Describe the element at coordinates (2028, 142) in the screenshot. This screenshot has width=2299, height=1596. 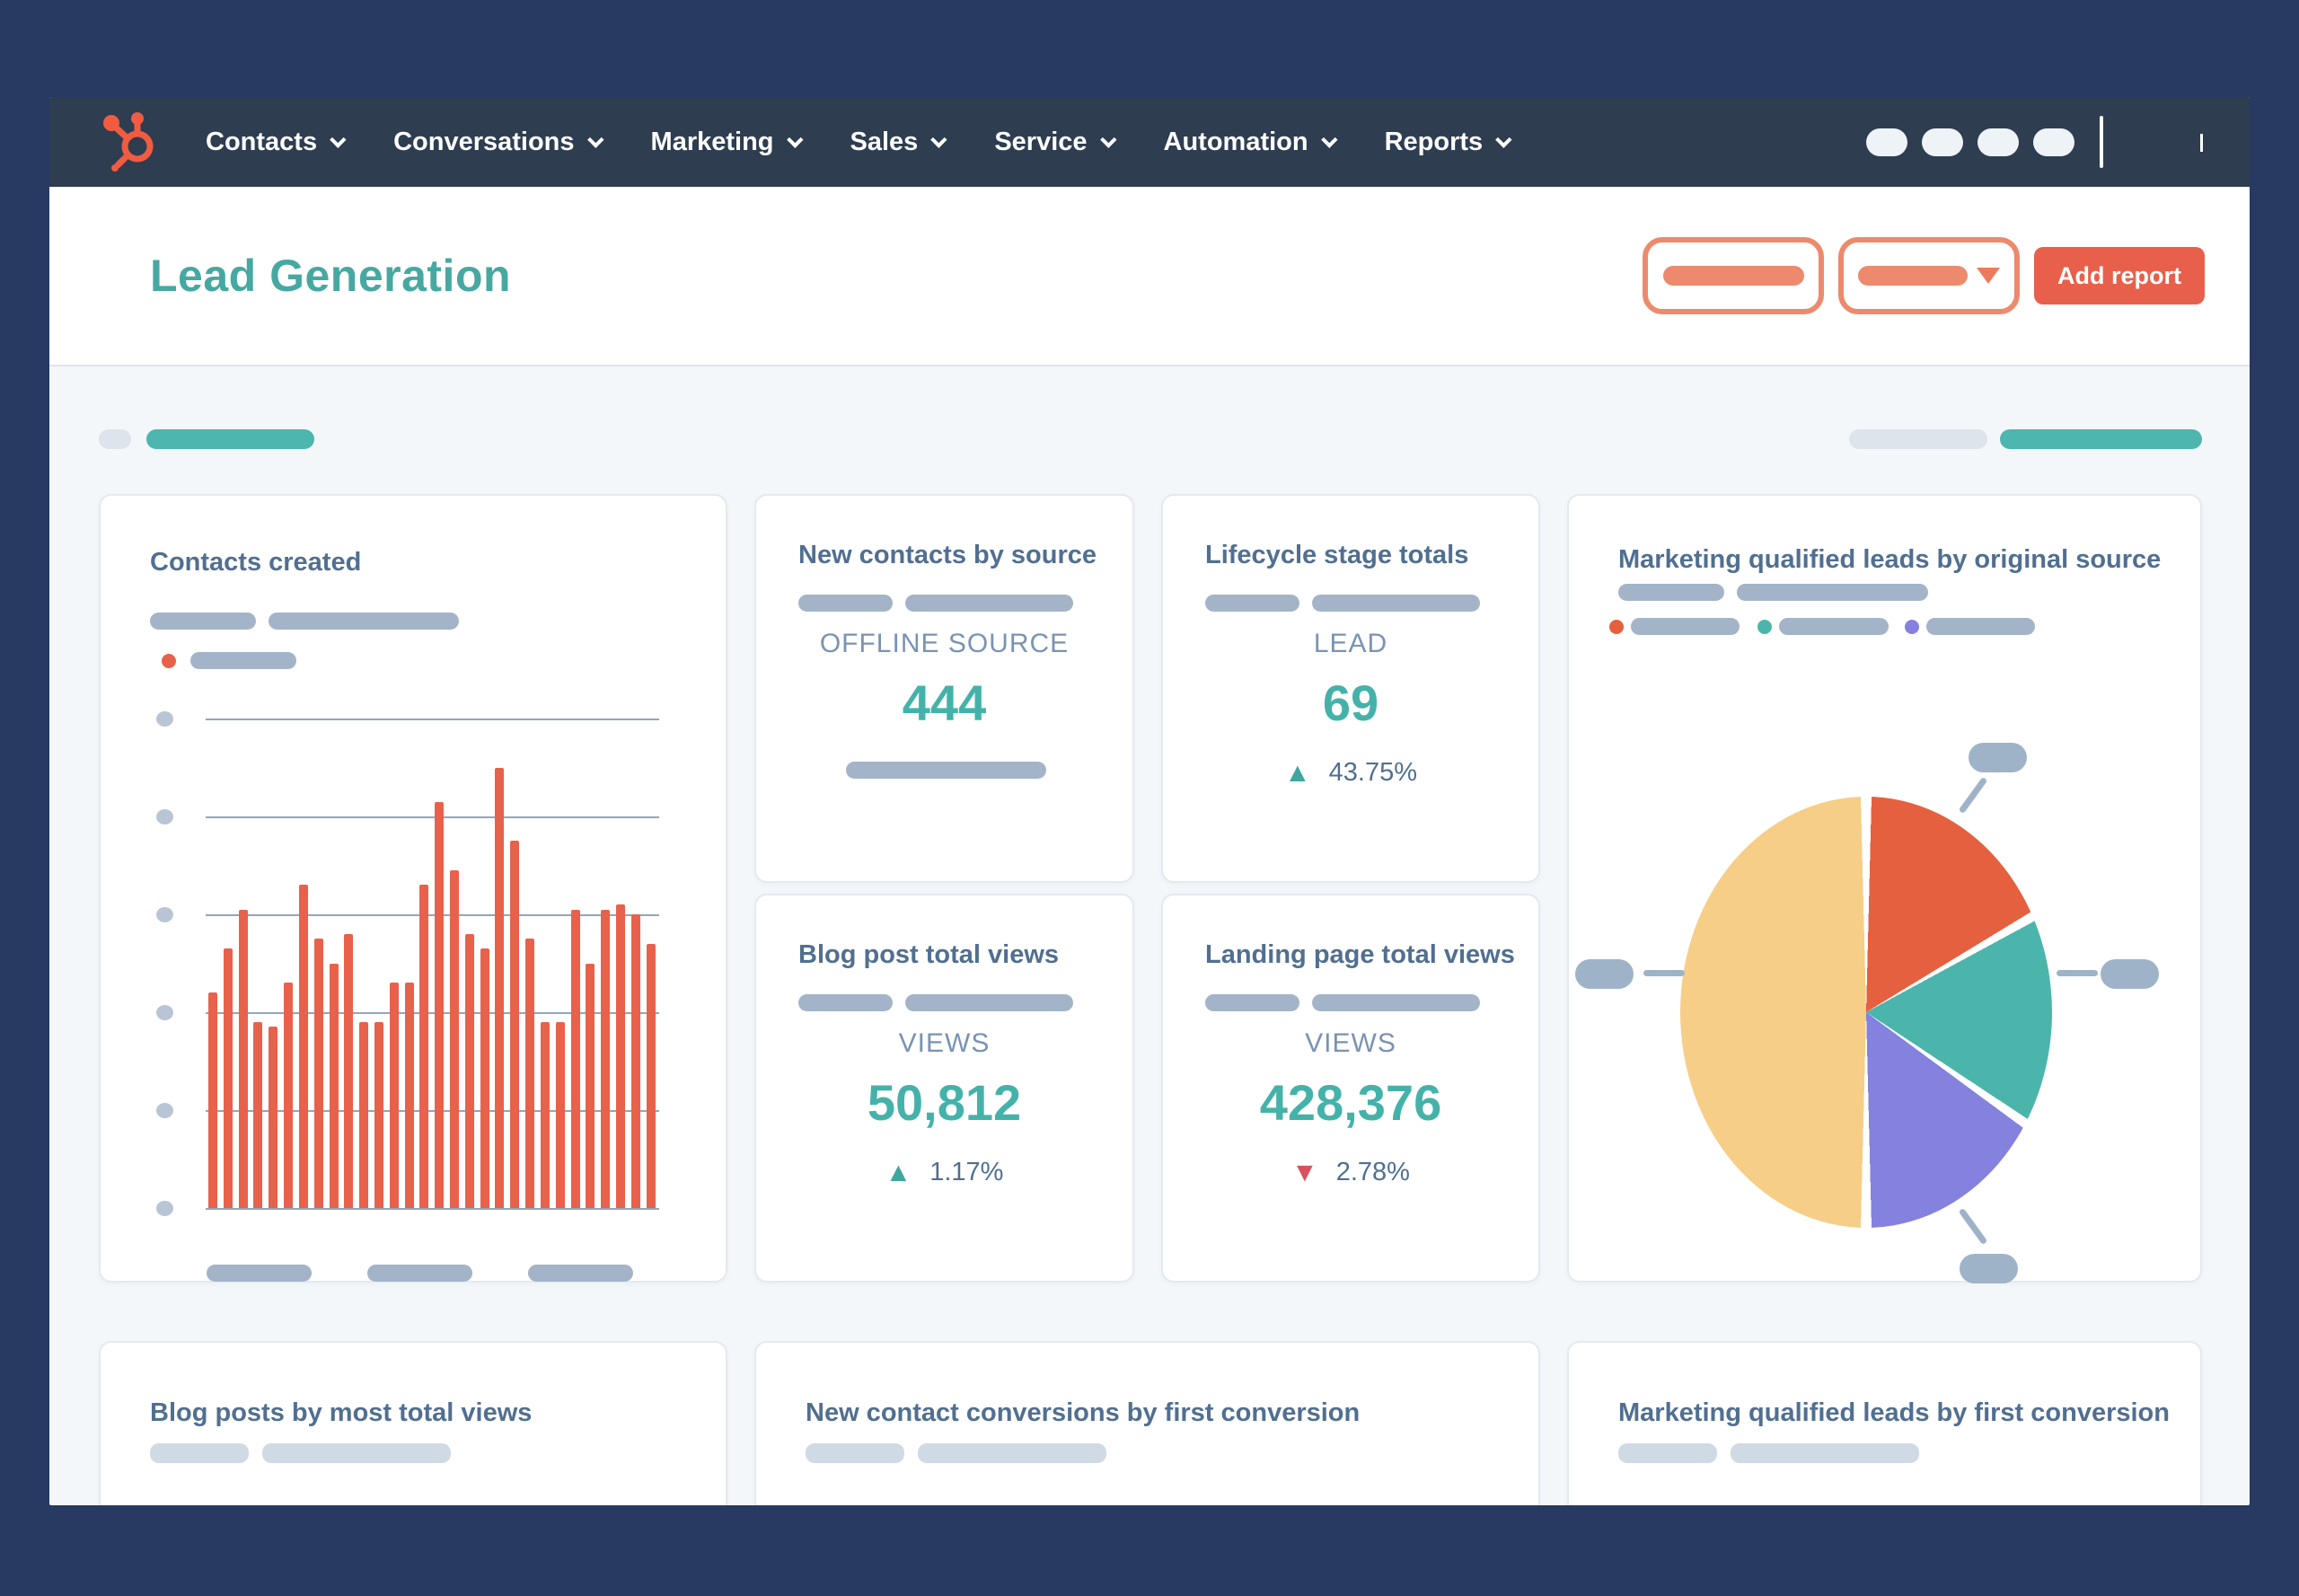
I see `nav-utility-area` at that location.